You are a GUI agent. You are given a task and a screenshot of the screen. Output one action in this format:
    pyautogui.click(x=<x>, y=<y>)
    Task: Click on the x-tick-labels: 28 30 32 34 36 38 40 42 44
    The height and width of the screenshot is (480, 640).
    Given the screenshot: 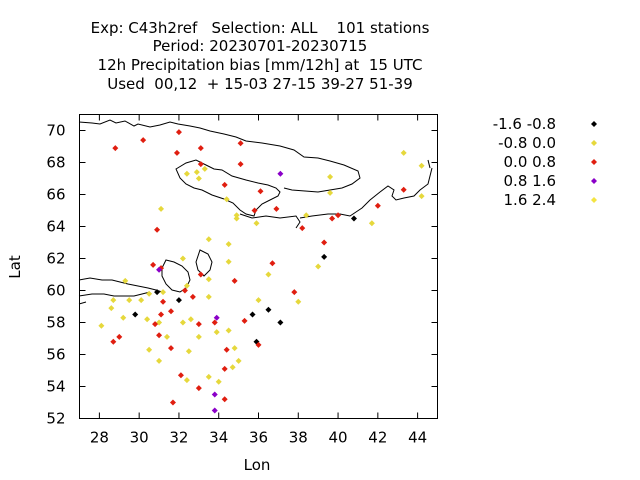 What is the action you would take?
    pyautogui.click(x=258, y=438)
    